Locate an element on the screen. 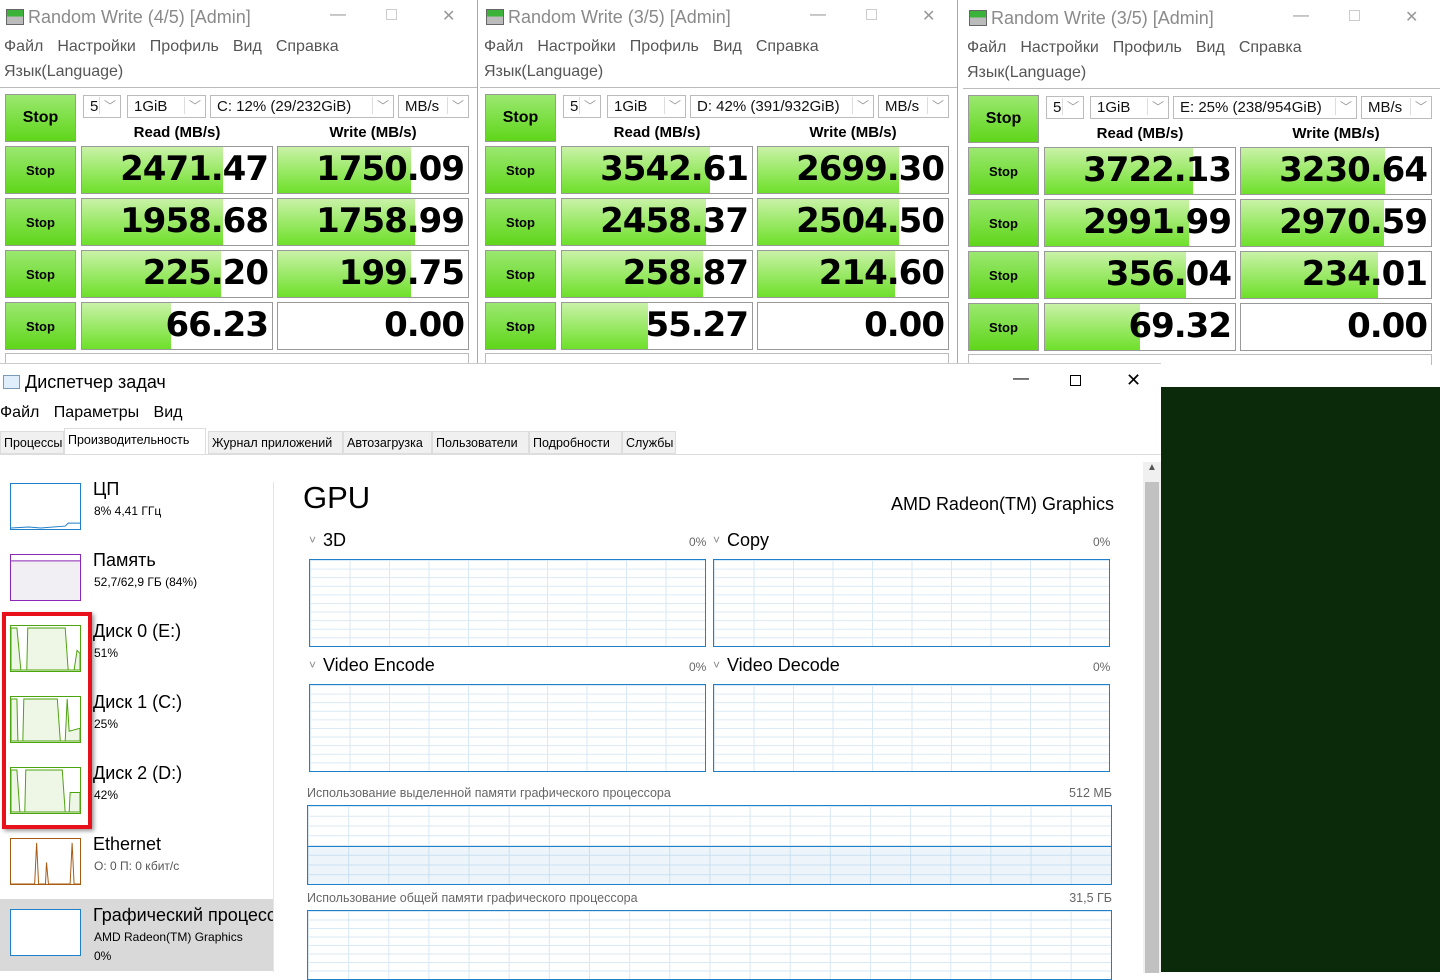 The height and width of the screenshot is (980, 1440). tab-1: Производительность is located at coordinates (135, 441).